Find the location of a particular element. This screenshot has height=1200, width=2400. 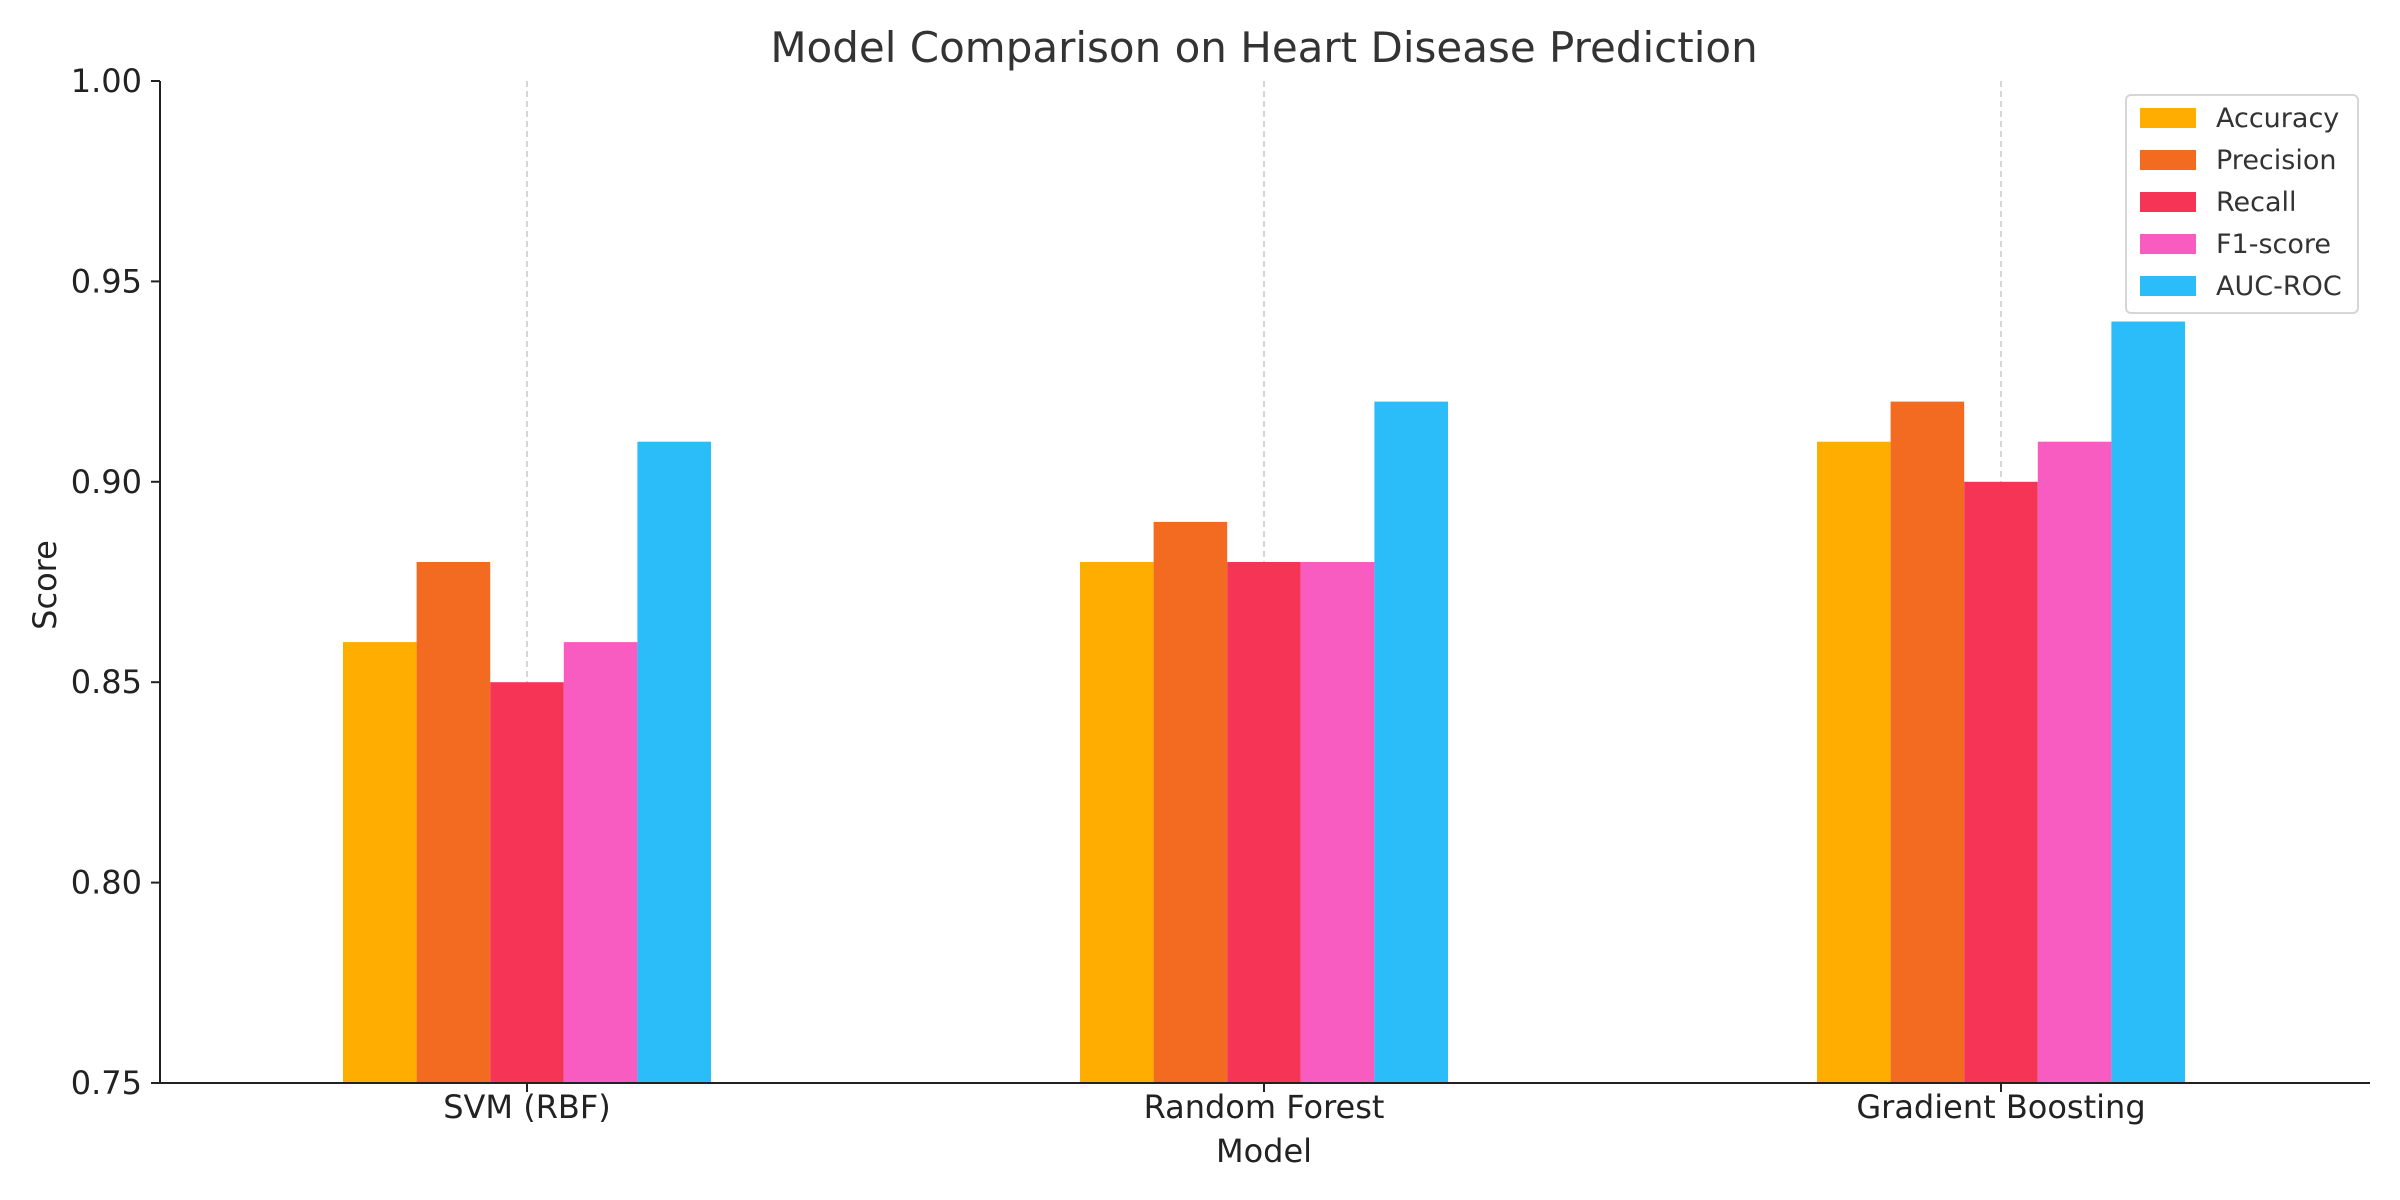

legend-label: AUC-ROC is located at coordinates (2279, 286).